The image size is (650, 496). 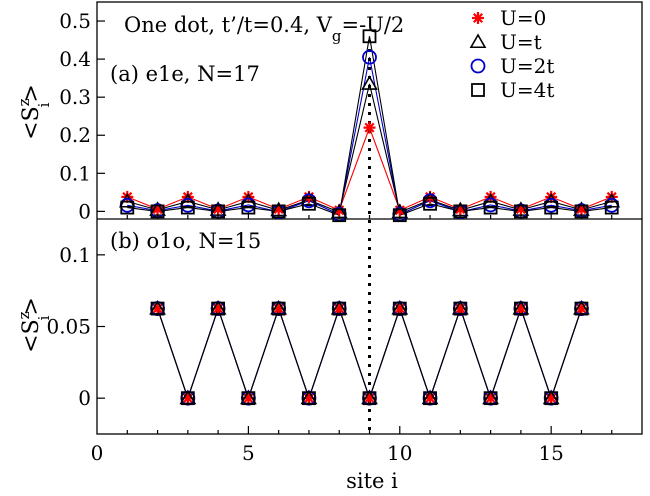 What do you see at coordinates (527, 90) in the screenshot?
I see `legend-label-3: U=4t` at bounding box center [527, 90].